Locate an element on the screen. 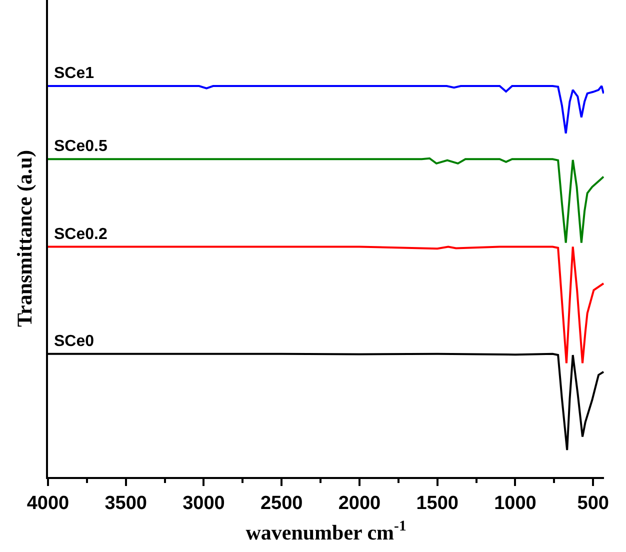  x-tick-label: 2500 is located at coordinates (281, 503).